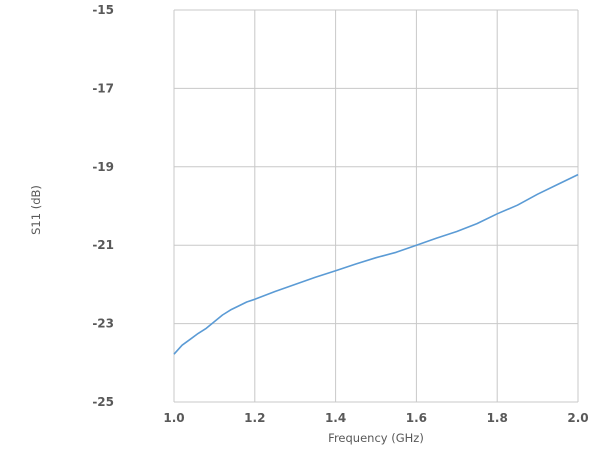 The height and width of the screenshot is (457, 598). I want to click on x-tick-label-2: 1.4, so click(335, 418).